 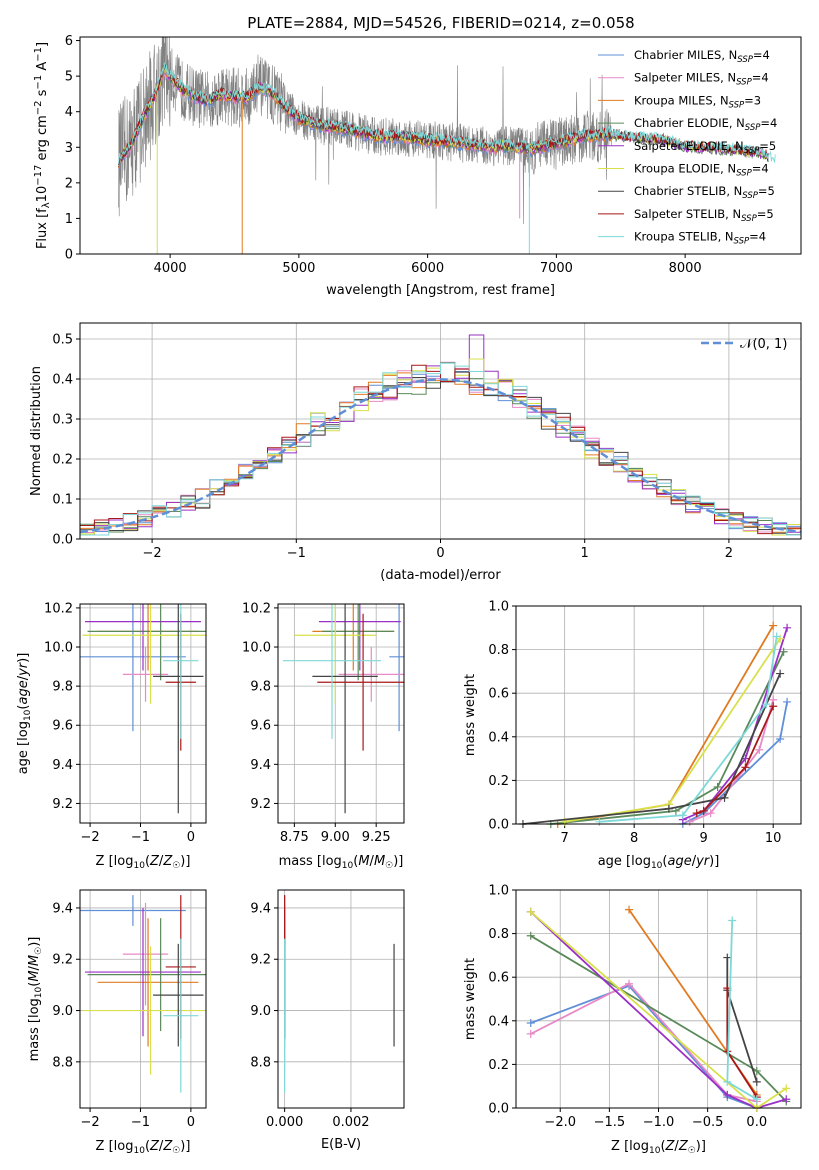 What do you see at coordinates (62, 960) in the screenshot?
I see `mass-vs-Z-ytick-label: 9.2` at bounding box center [62, 960].